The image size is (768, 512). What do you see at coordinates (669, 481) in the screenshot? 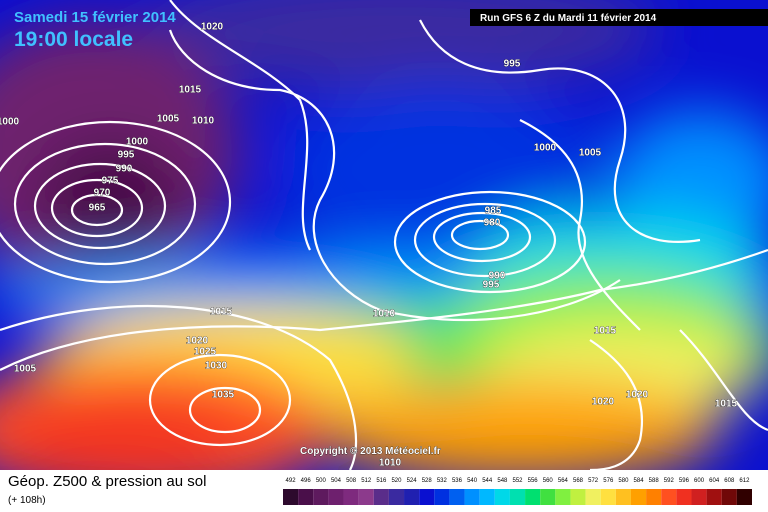
I see `colorbar-label: 592` at bounding box center [669, 481].